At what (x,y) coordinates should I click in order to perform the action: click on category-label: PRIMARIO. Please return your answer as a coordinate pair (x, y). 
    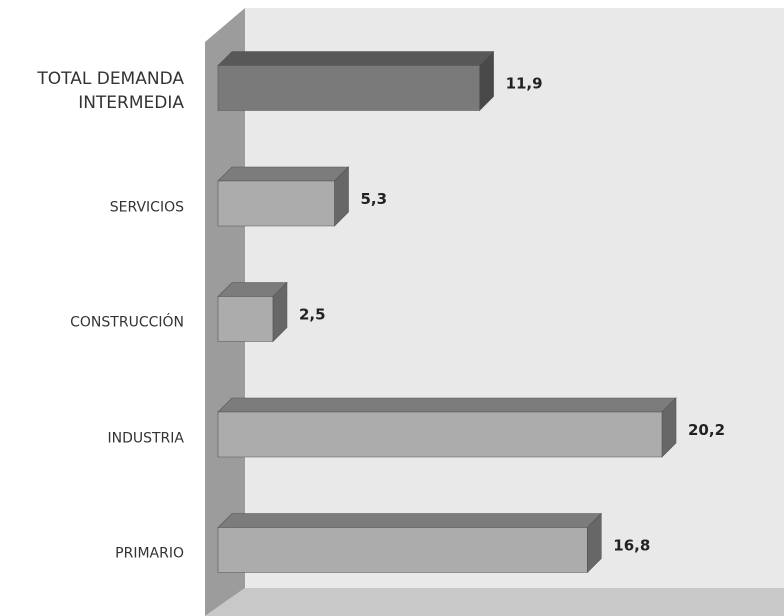
    Looking at the image, I should click on (149, 553).